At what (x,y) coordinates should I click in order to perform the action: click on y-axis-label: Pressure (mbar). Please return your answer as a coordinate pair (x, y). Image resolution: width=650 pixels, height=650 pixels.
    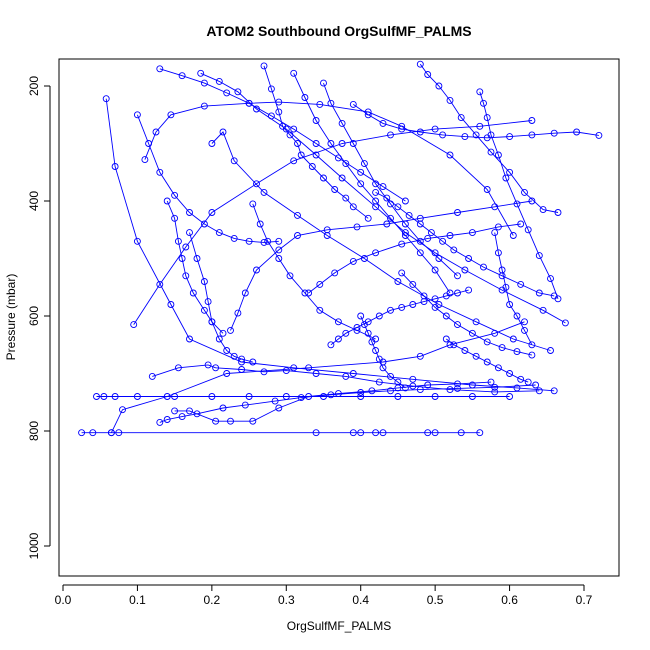
    Looking at the image, I should click on (11, 317).